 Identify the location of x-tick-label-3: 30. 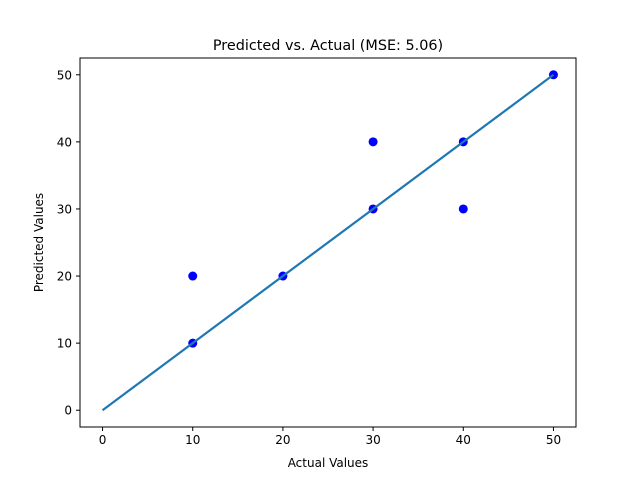
(372, 440).